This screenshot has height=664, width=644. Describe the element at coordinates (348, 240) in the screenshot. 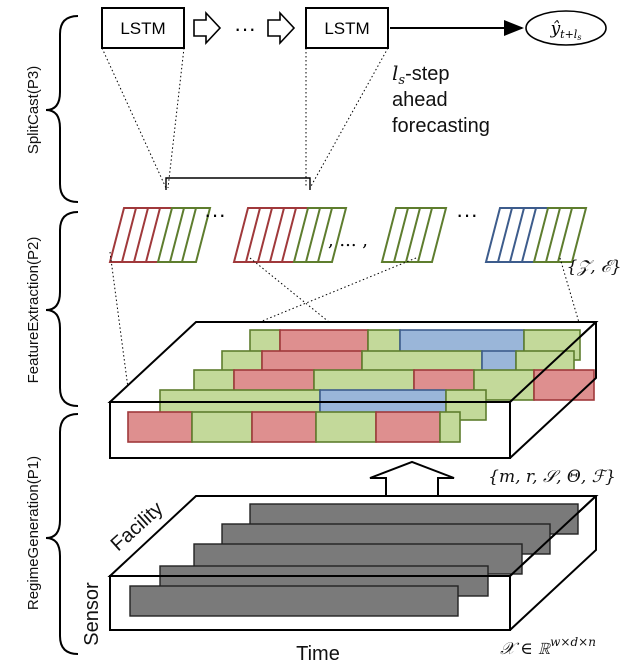

I see `feature-dots-mid: , ... ,` at that location.